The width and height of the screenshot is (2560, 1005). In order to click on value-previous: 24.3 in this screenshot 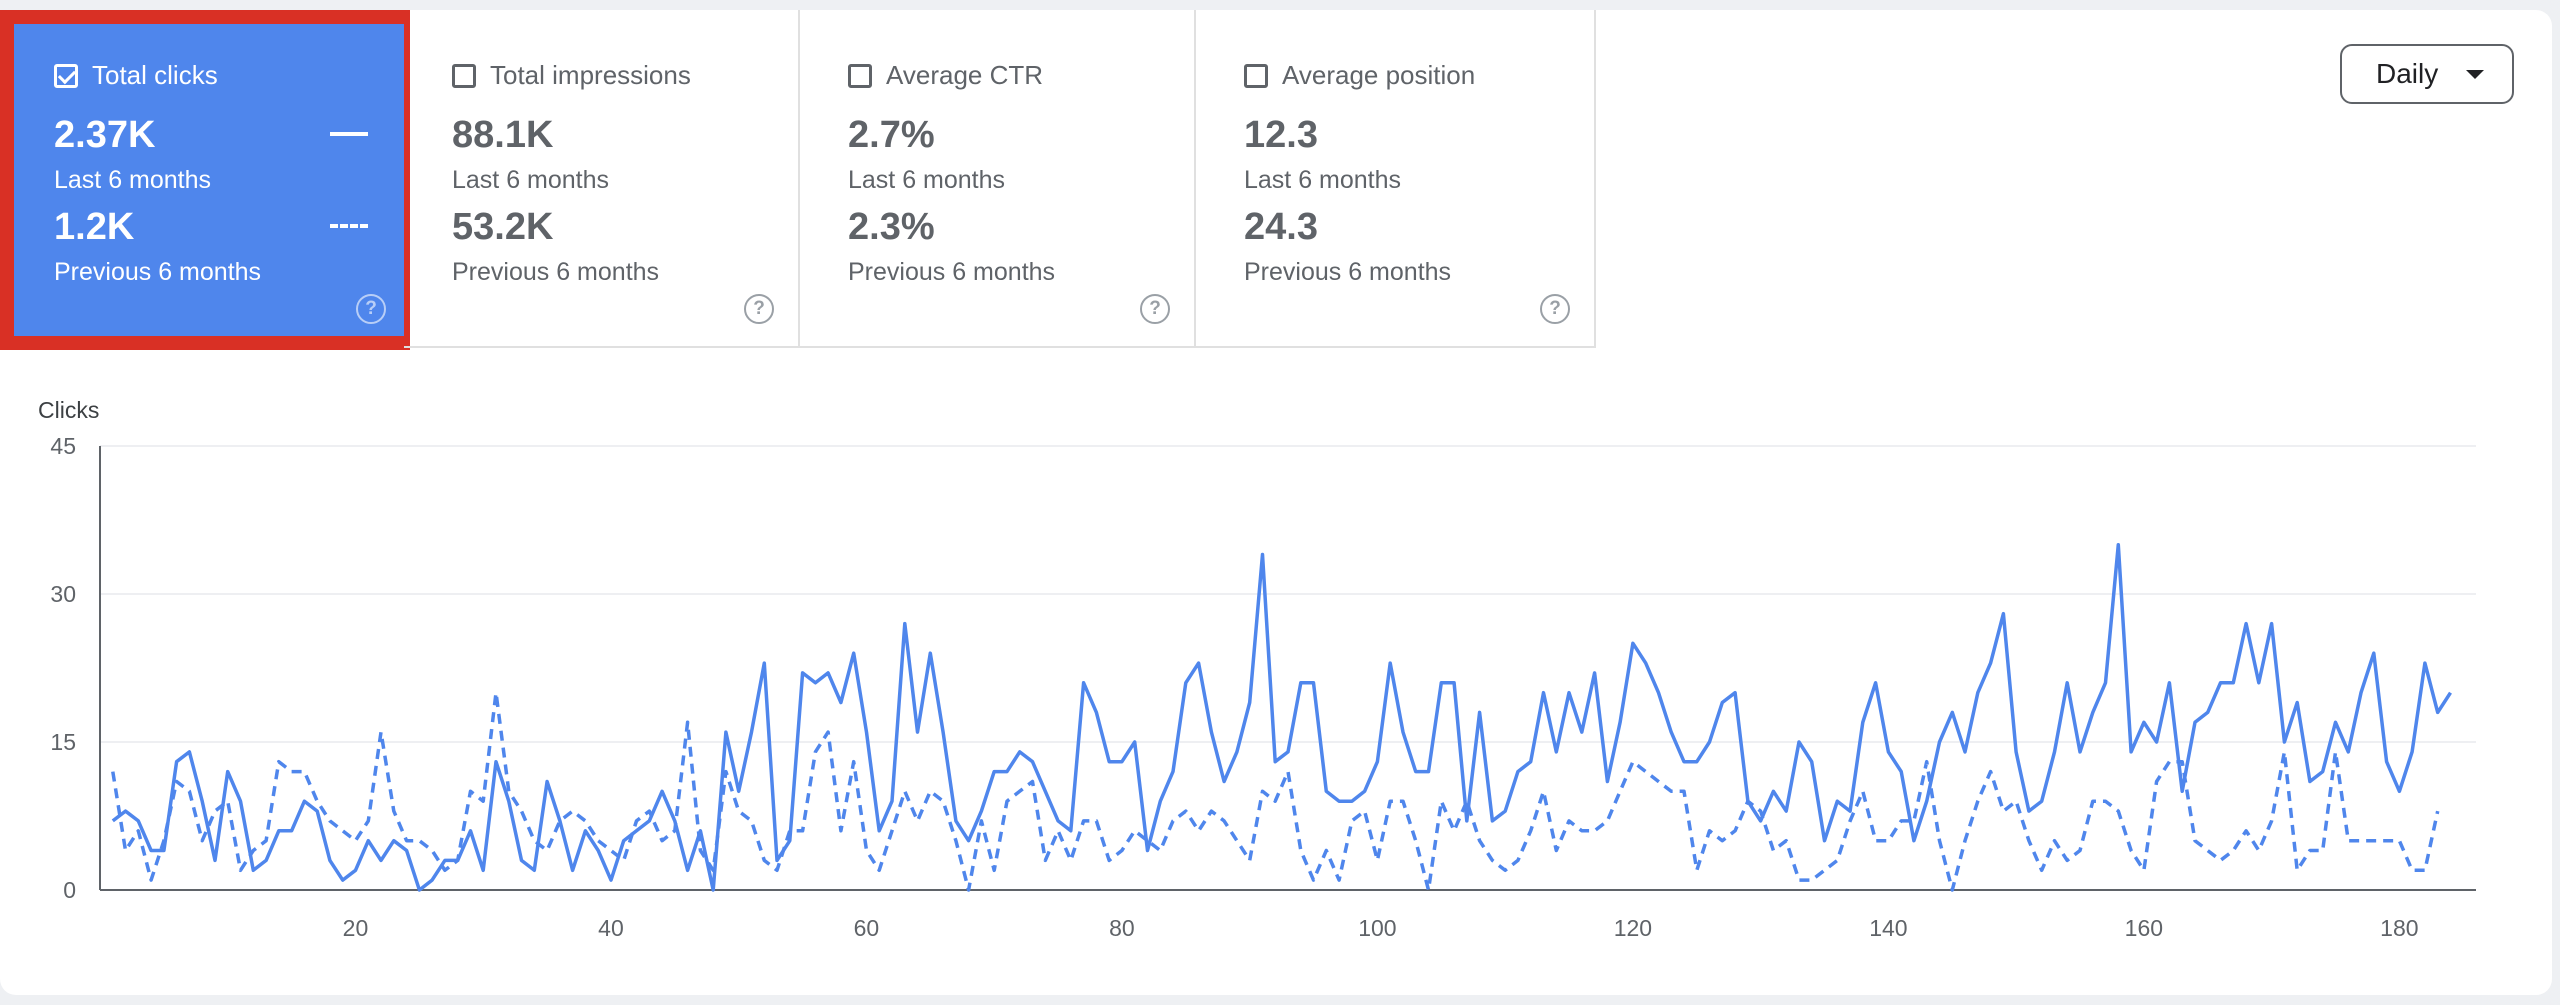, I will do `click(1281, 227)`.